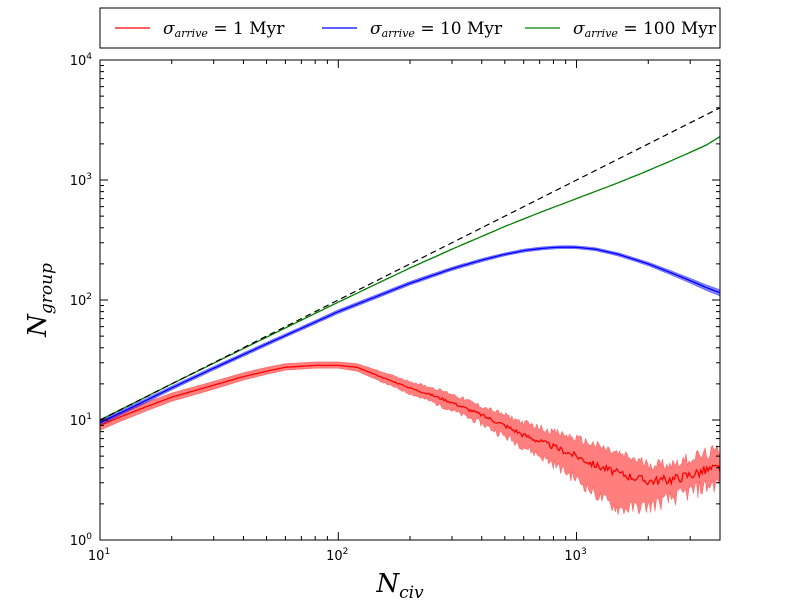 The height and width of the screenshot is (600, 800). What do you see at coordinates (89, 417) in the screenshot?
I see `y-tick-exponent: 1` at bounding box center [89, 417].